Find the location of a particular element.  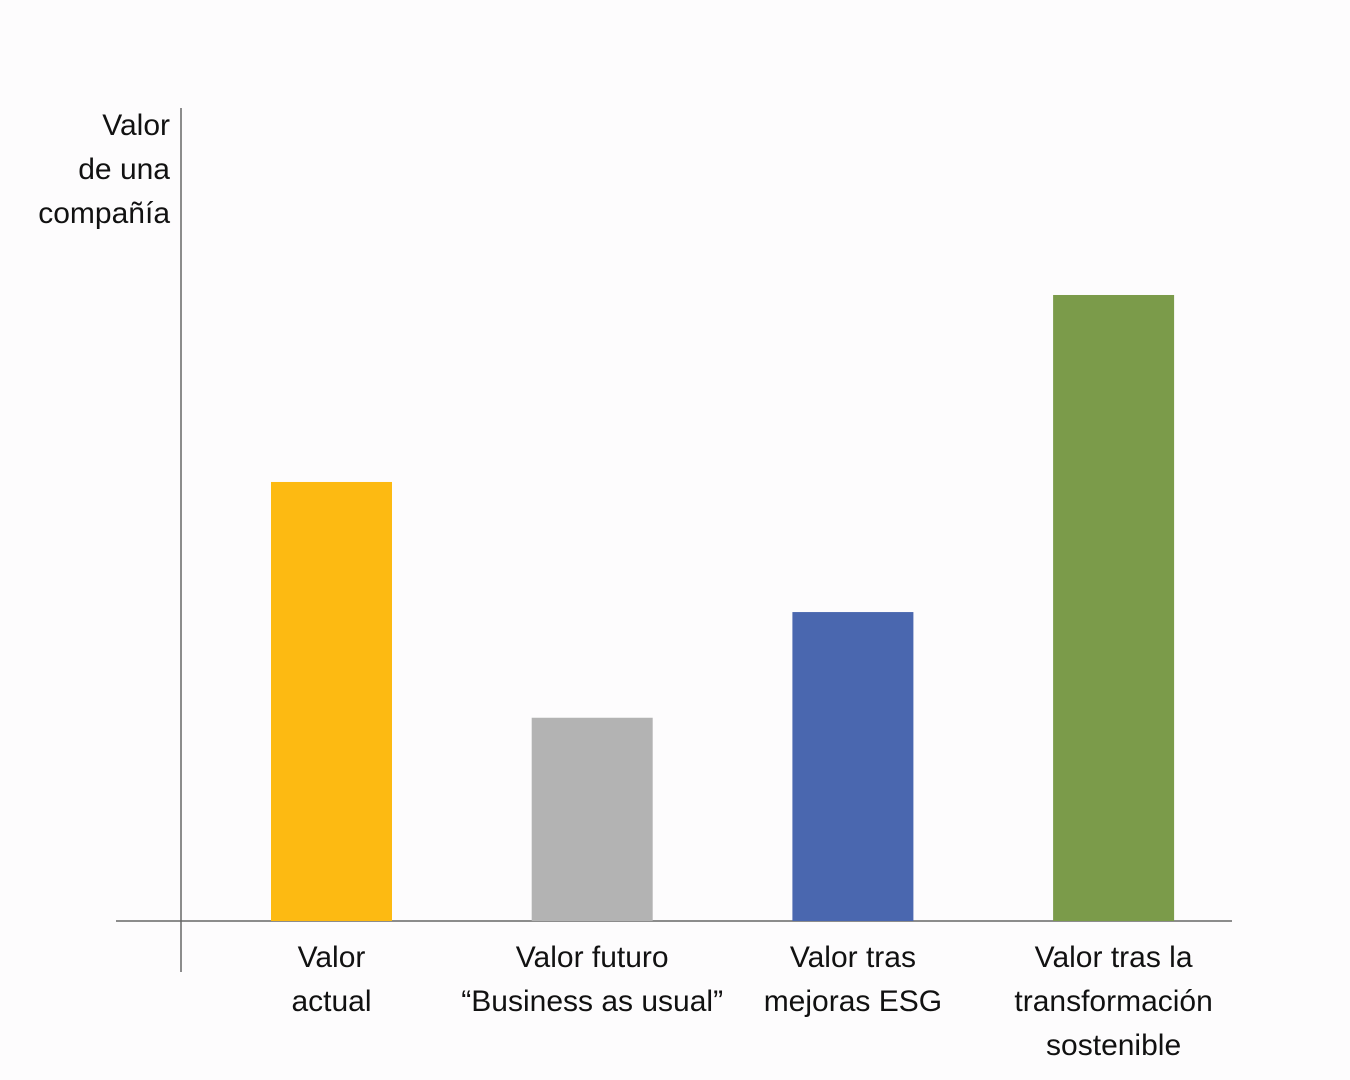

x-tick-label-line: actual is located at coordinates (331, 1001).